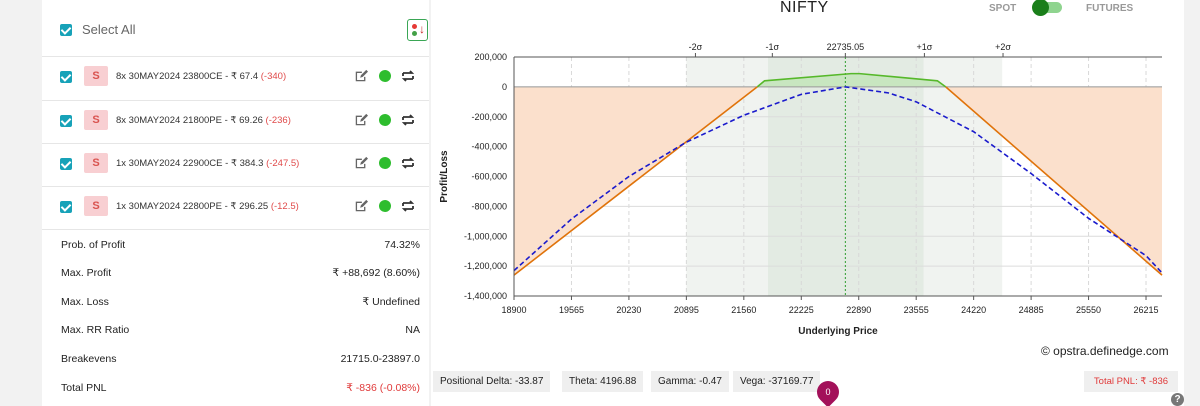 Image resolution: width=1200 pixels, height=406 pixels. What do you see at coordinates (273, 76) in the screenshot?
I see `leg-pnl: (-340)` at bounding box center [273, 76].